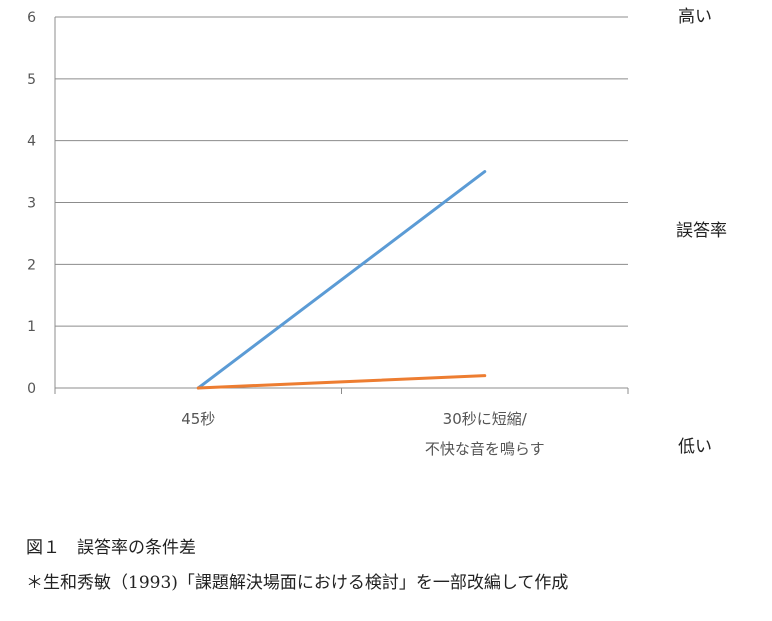  What do you see at coordinates (31, 204) in the screenshot?
I see `y-tick-label: 3` at bounding box center [31, 204].